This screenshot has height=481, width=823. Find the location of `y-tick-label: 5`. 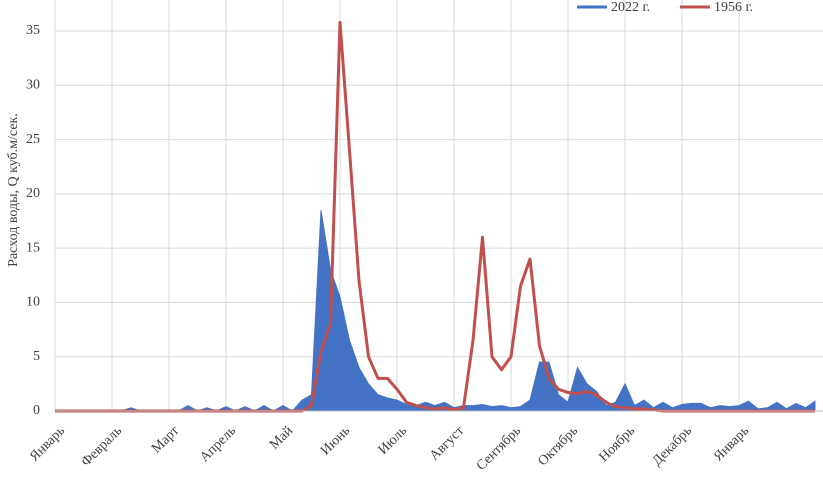

y-tick-label: 5 is located at coordinates (36, 356).